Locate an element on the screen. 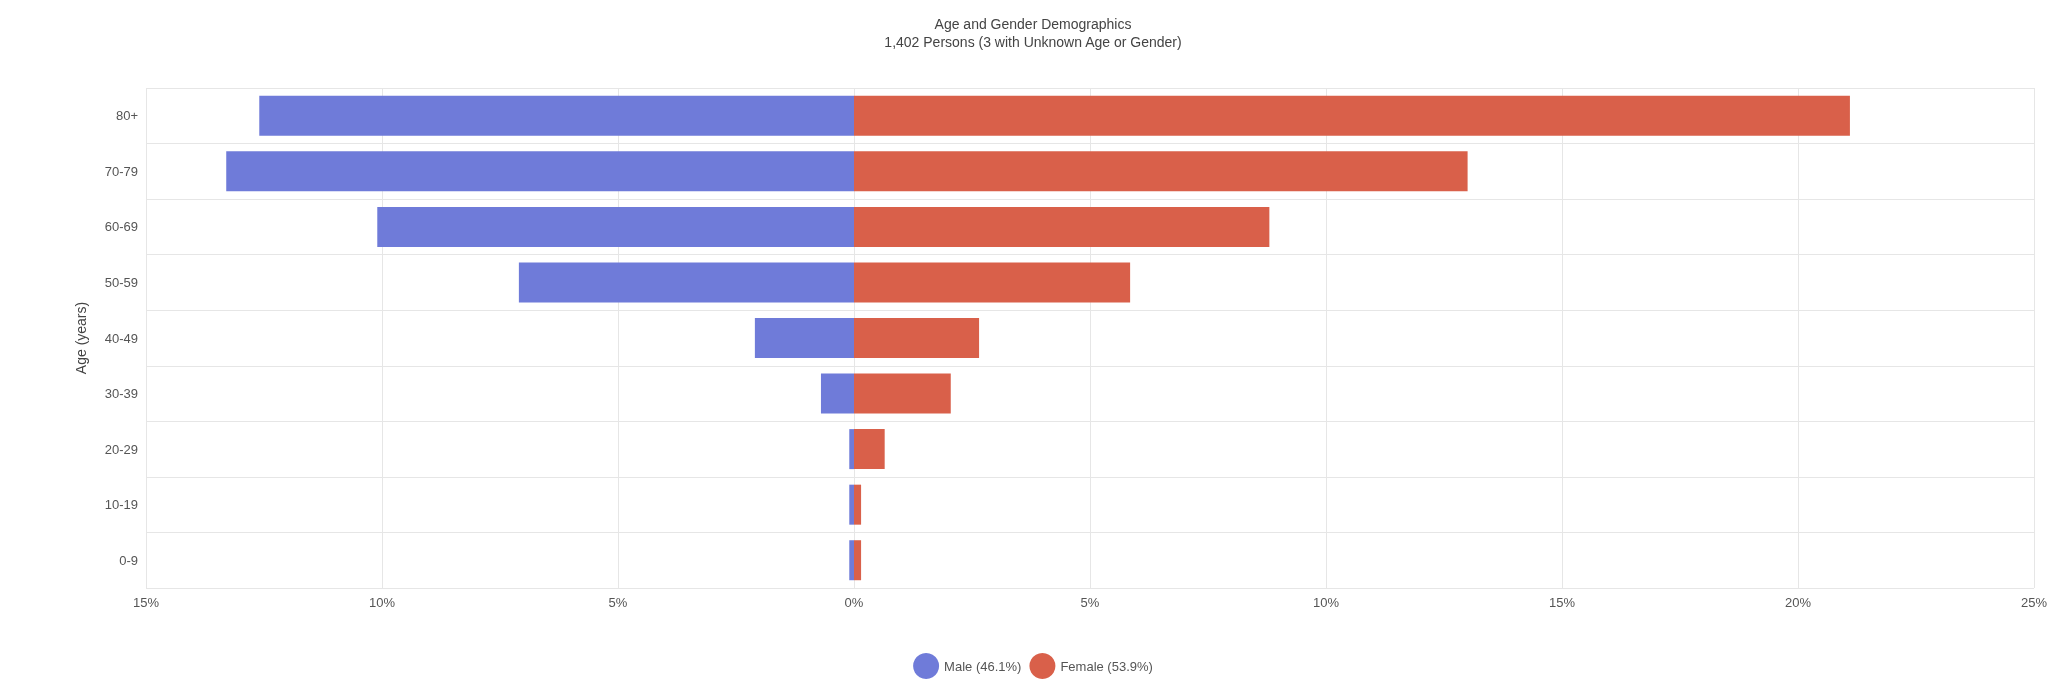 The height and width of the screenshot is (697, 2069). y-tick-label: 70-79 is located at coordinates (121, 171).